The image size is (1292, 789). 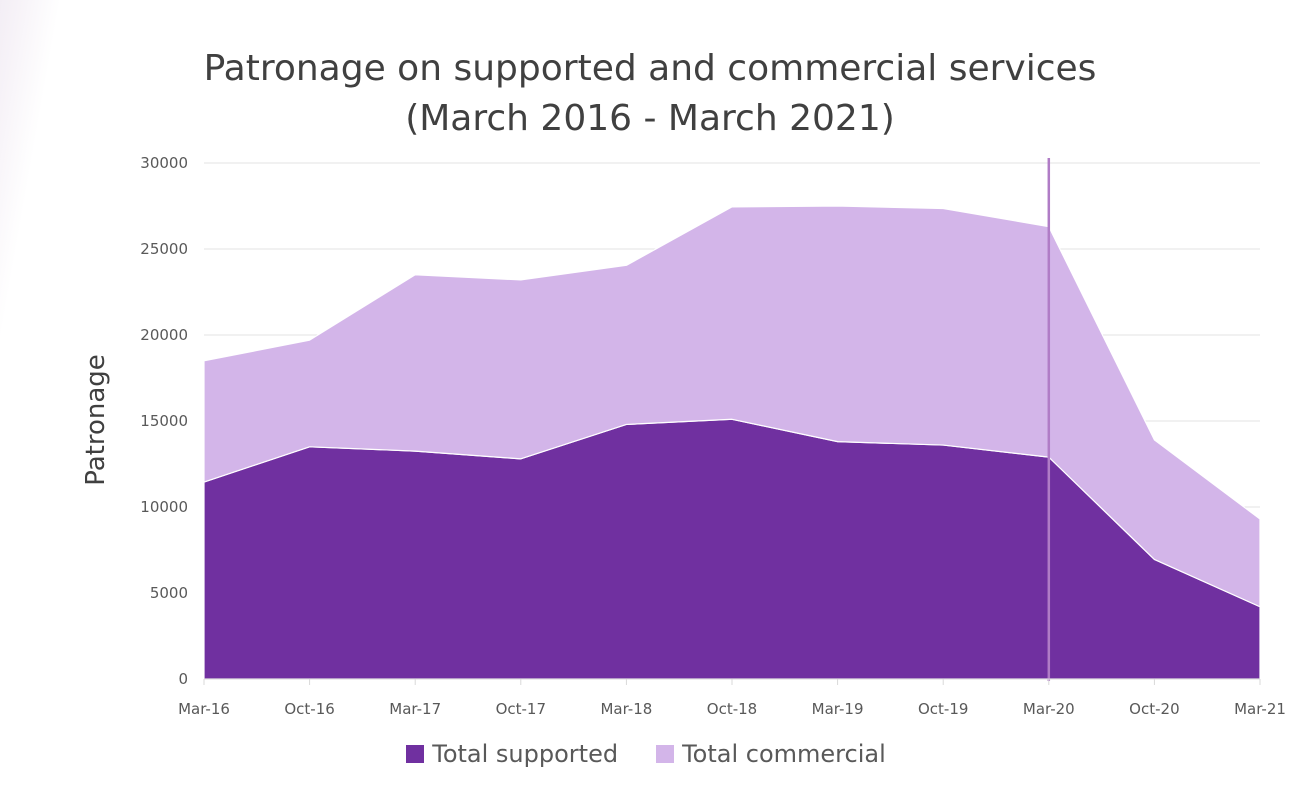 I want to click on legend-item-supported: Total supported, so click(x=512, y=754).